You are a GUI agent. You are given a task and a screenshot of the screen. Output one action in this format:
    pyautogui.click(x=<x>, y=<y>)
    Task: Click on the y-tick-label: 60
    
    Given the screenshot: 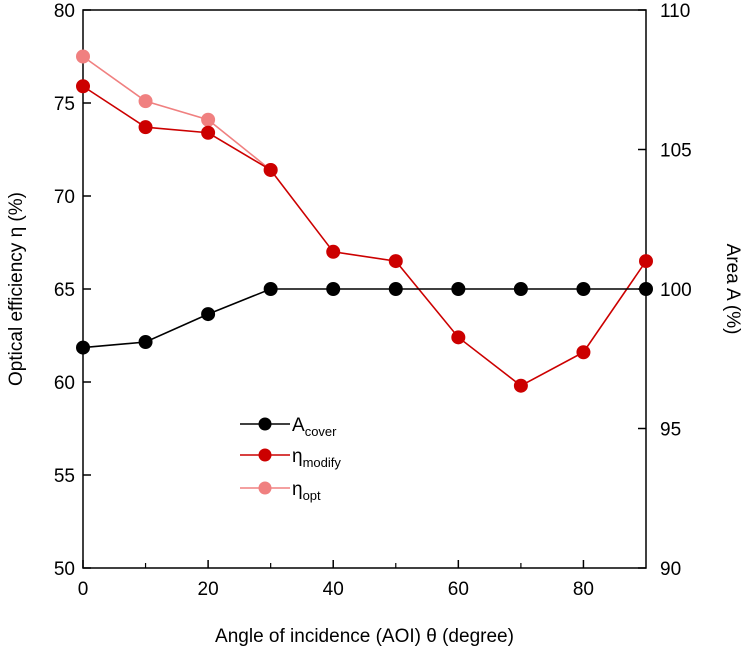 What is the action you would take?
    pyautogui.click(x=64, y=383)
    